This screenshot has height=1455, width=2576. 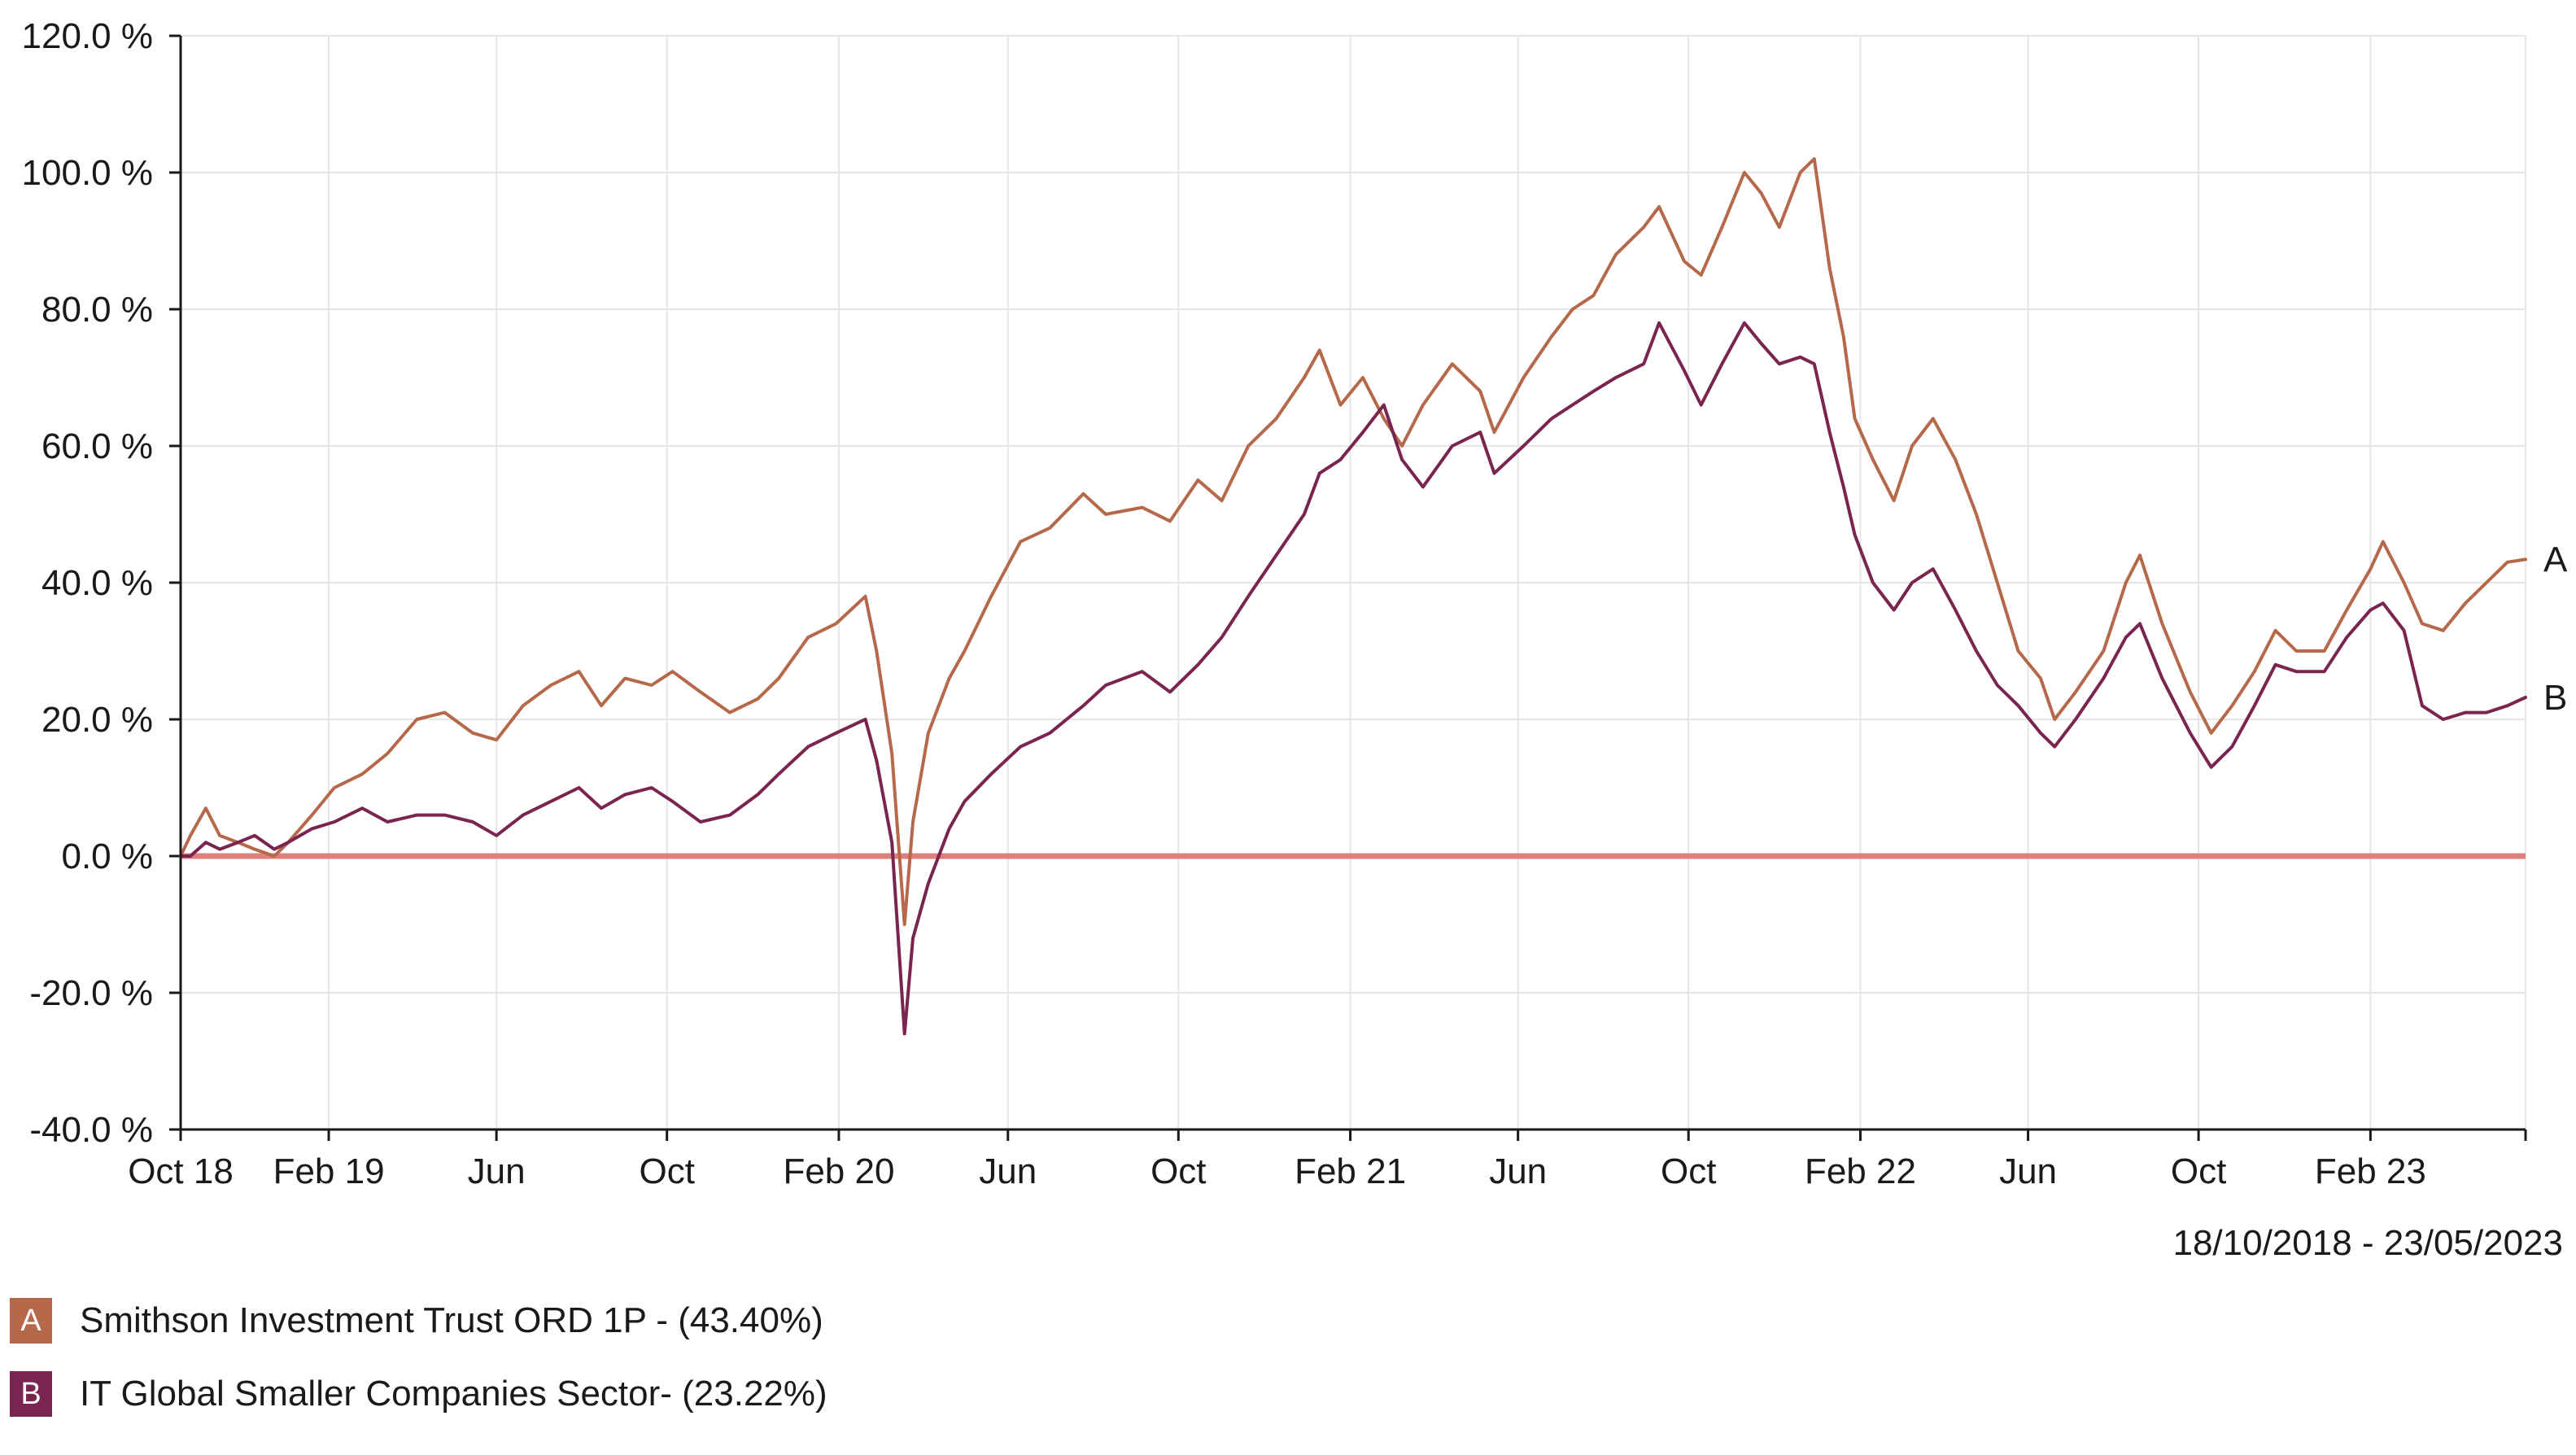 What do you see at coordinates (2370, 1171) in the screenshot?
I see `x-tick-label: Feb 23` at bounding box center [2370, 1171].